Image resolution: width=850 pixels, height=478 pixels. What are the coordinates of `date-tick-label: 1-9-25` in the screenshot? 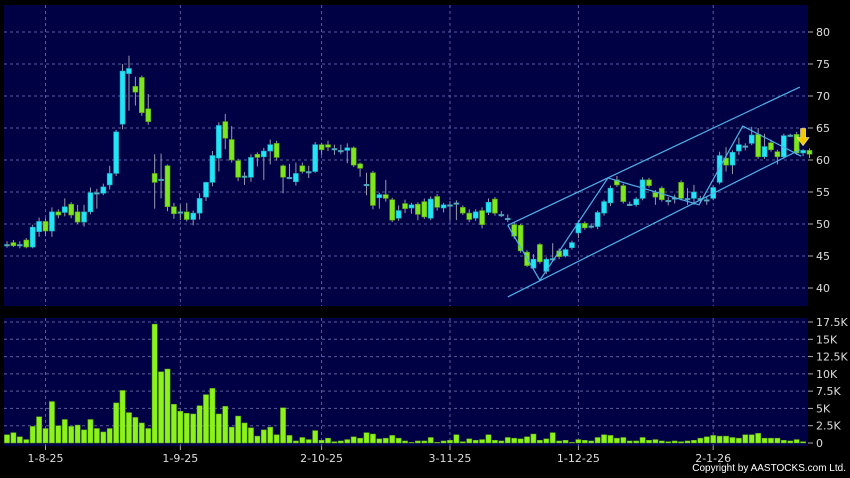 It's located at (180, 458).